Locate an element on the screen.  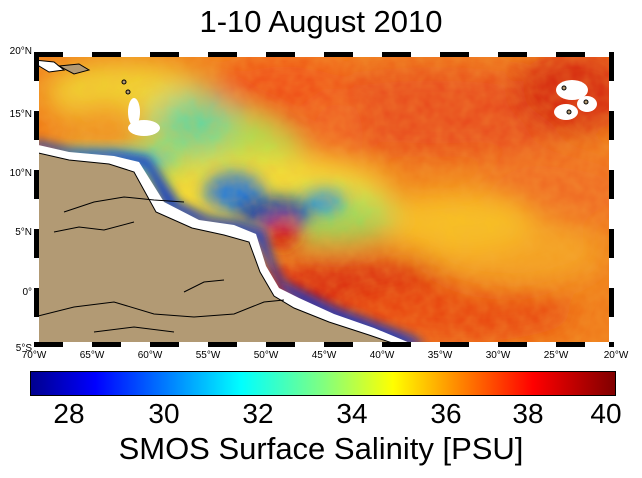
lon-label-40w: 40°W is located at coordinates (382, 355).